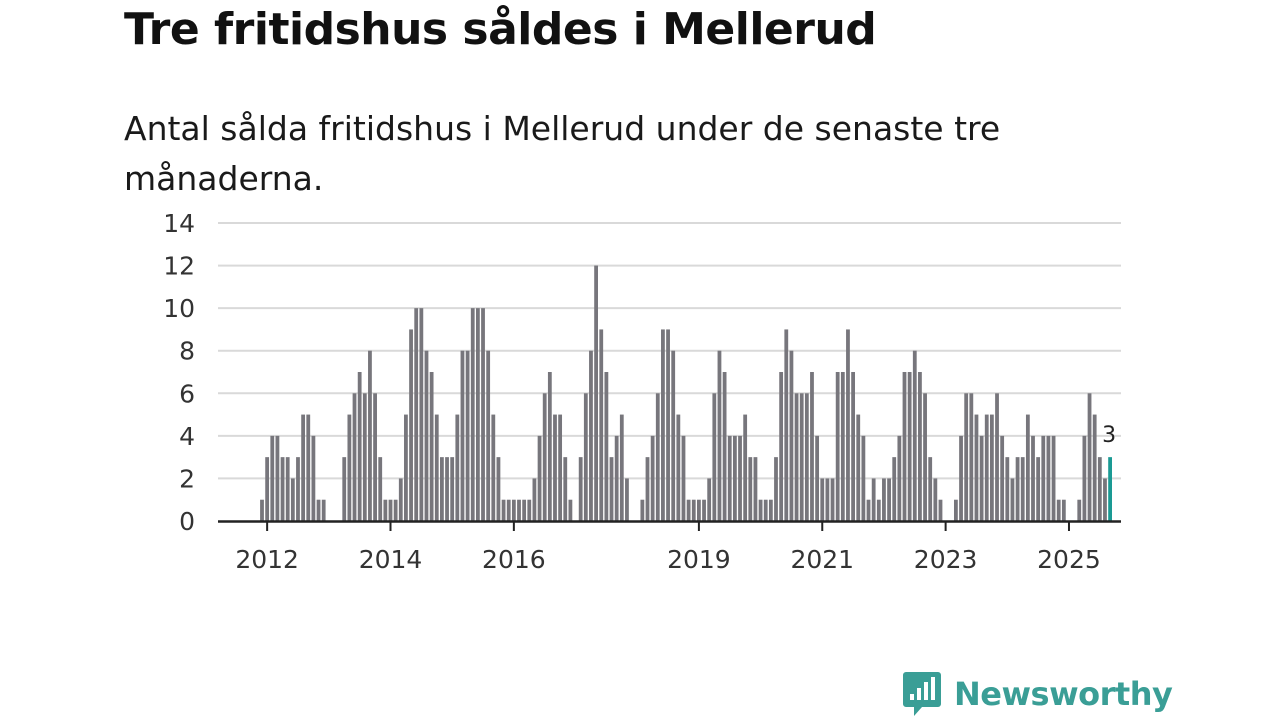 This screenshot has height=720, width=1280. I want to click on y-tick-label: 0, so click(187, 521).